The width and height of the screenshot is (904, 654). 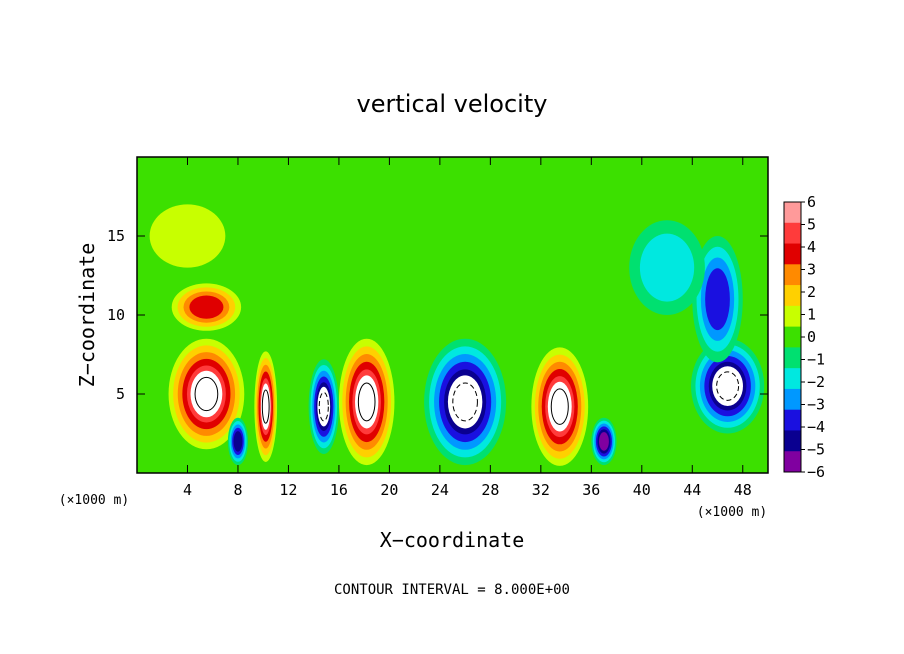 What do you see at coordinates (94, 500) in the screenshot?
I see `y-axis-unit: (×1000 m)` at bounding box center [94, 500].